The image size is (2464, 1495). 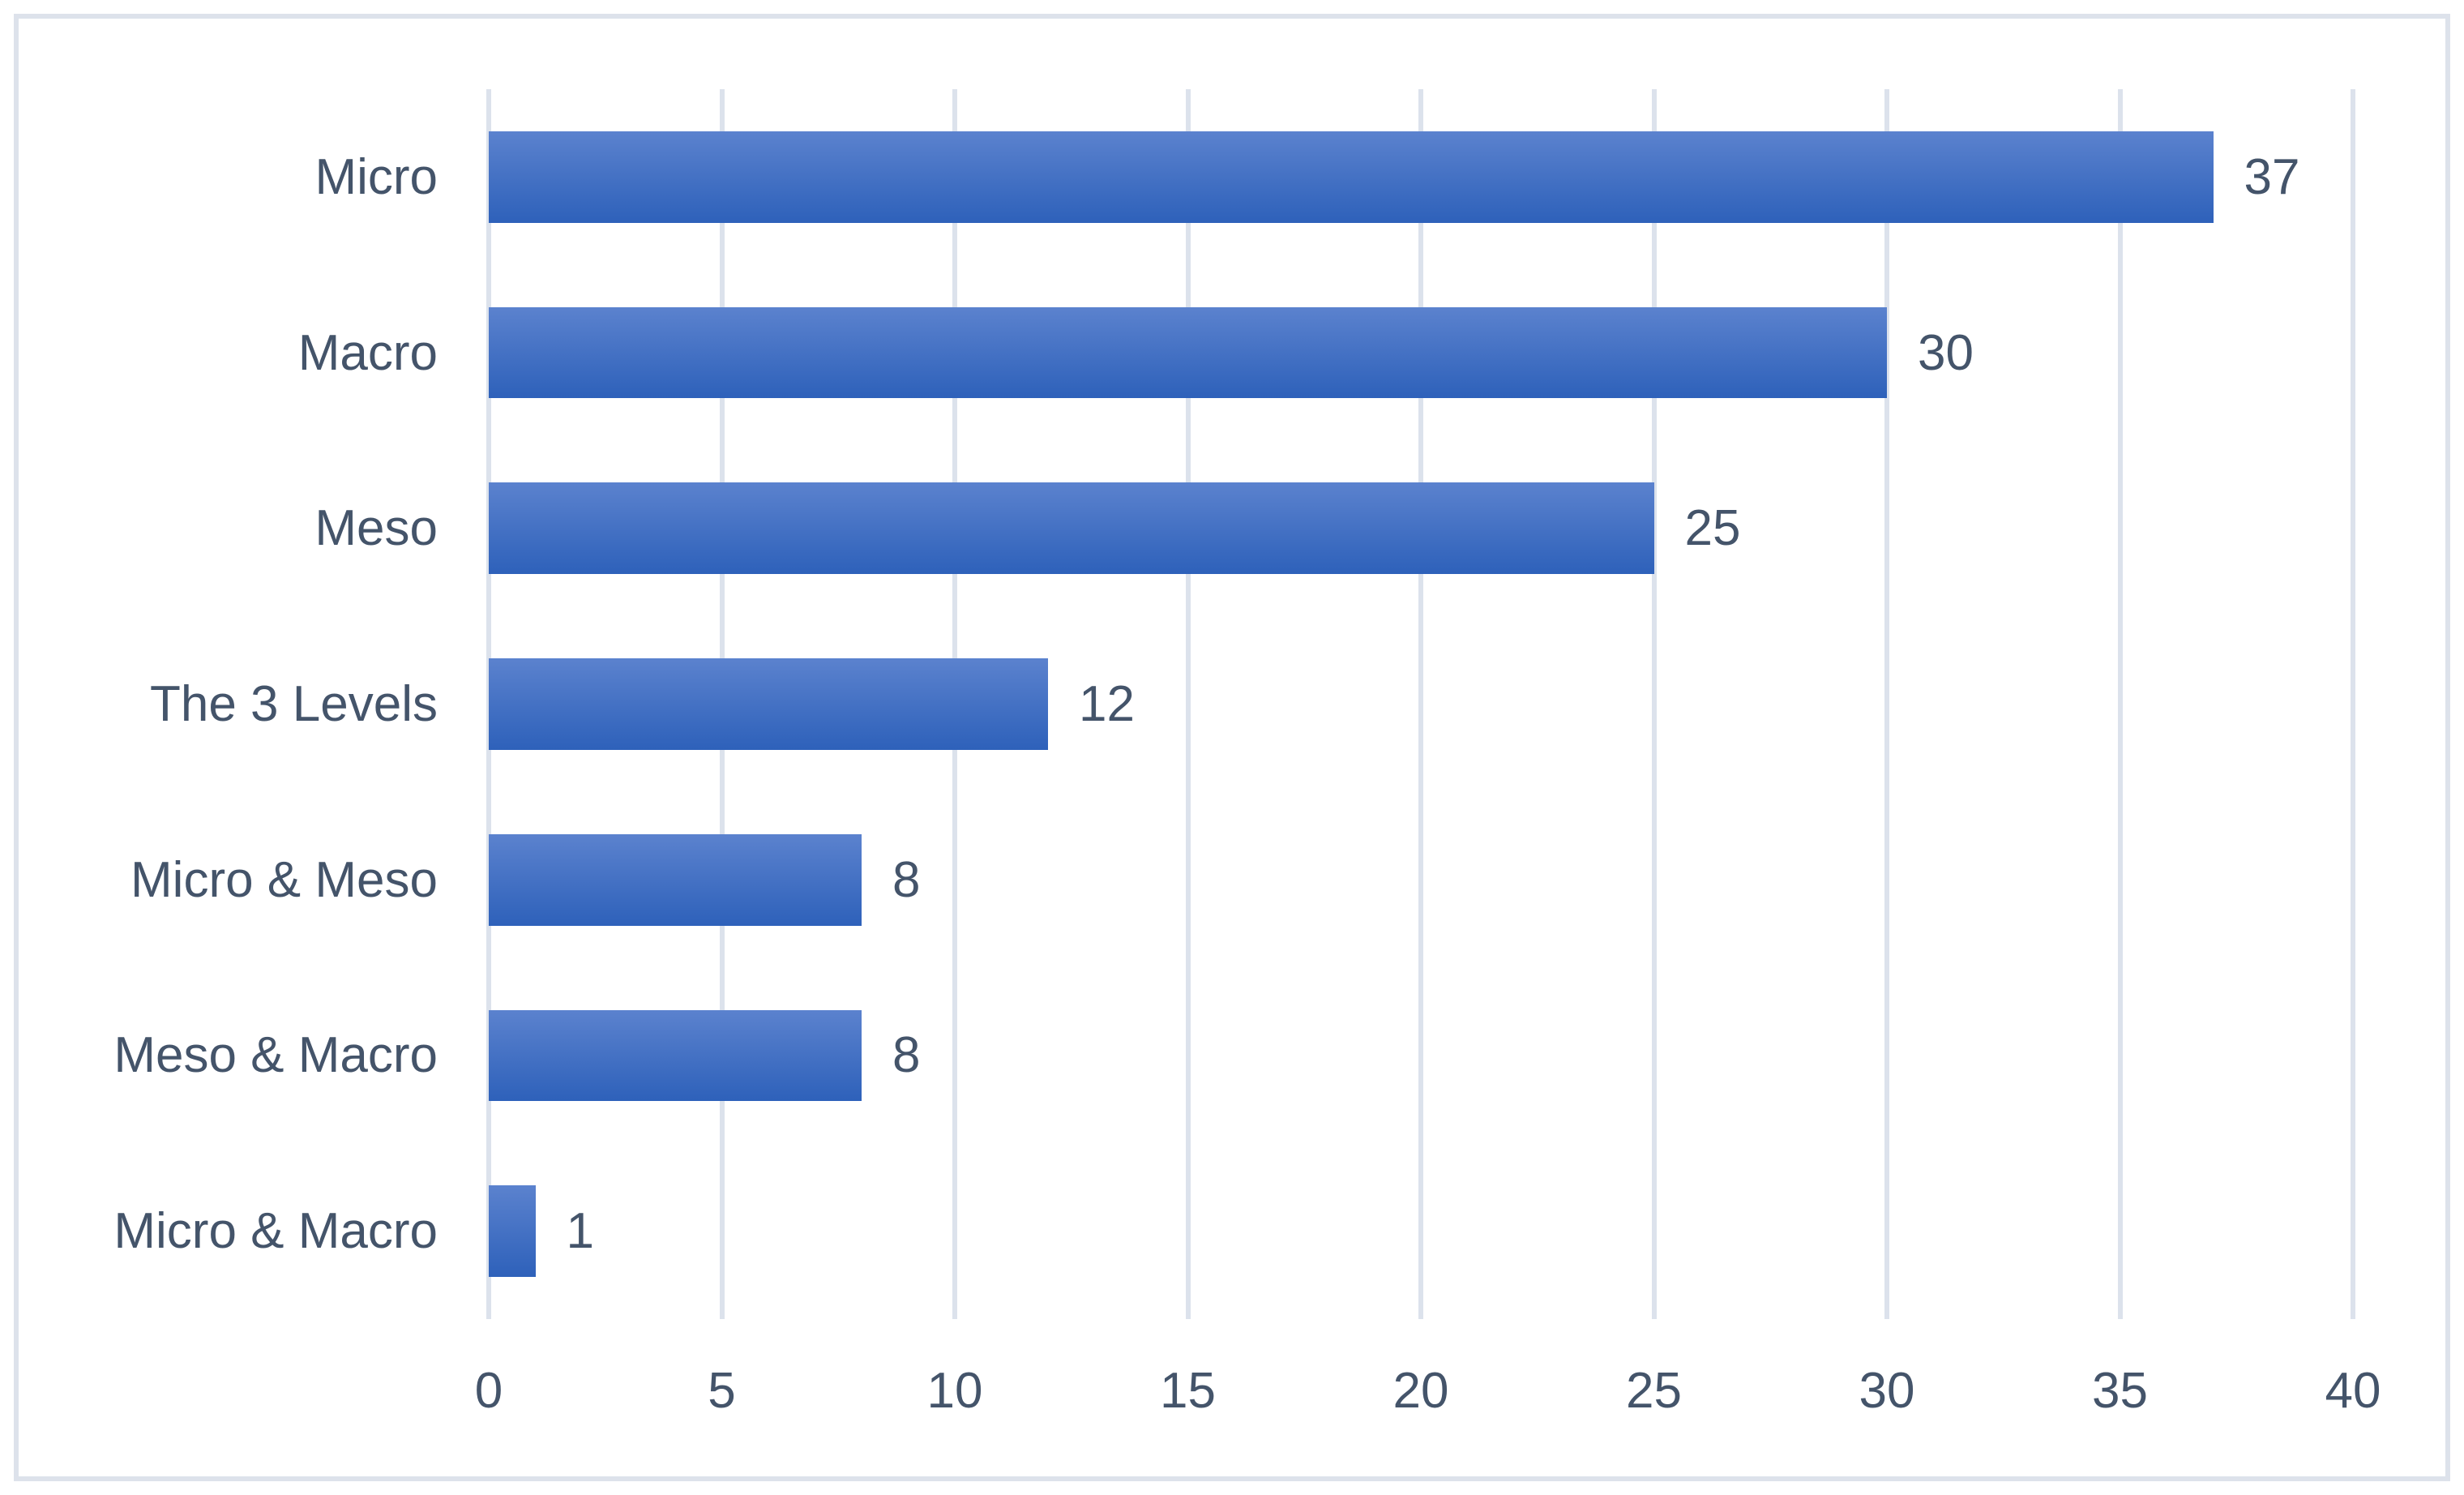 I want to click on category-label: Micro & Macro, so click(x=275, y=1231).